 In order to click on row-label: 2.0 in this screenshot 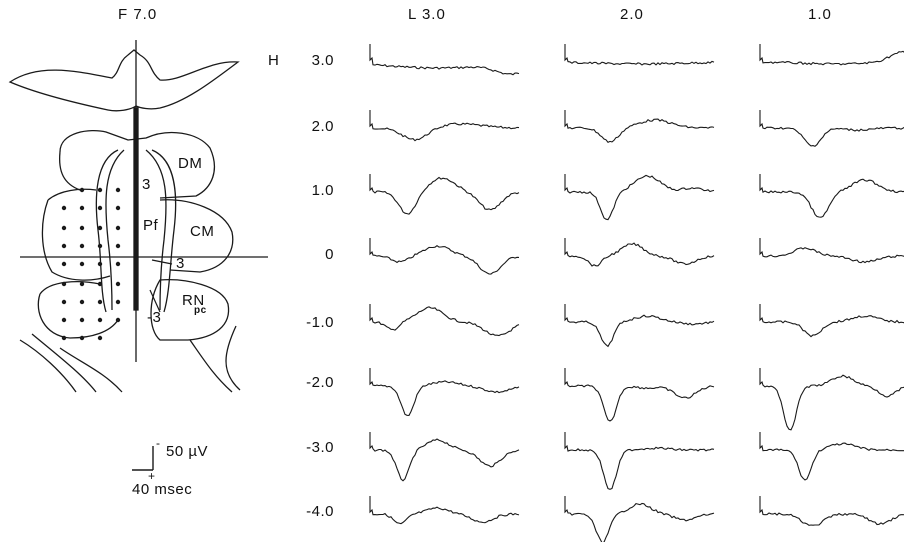, I will do `click(322, 126)`.